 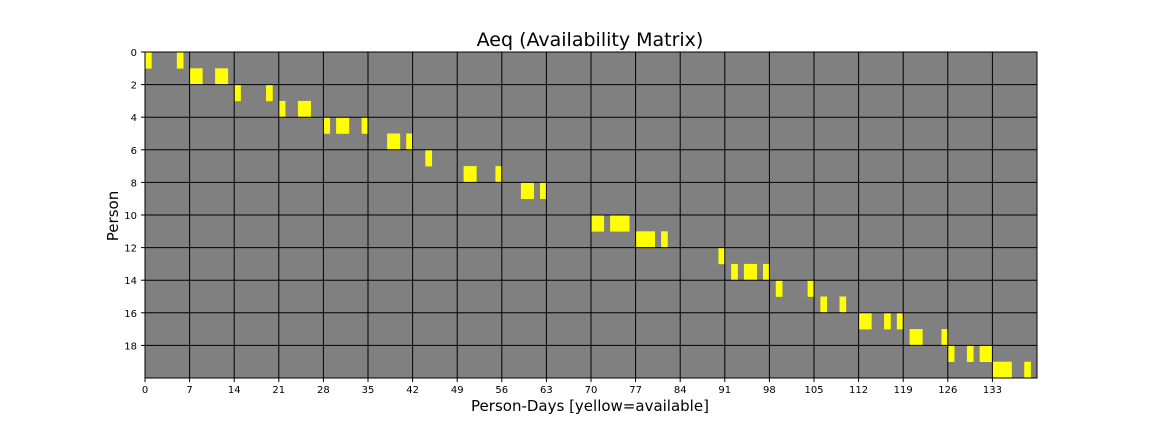 What do you see at coordinates (368, 390) in the screenshot?
I see `x-tick-label: 35` at bounding box center [368, 390].